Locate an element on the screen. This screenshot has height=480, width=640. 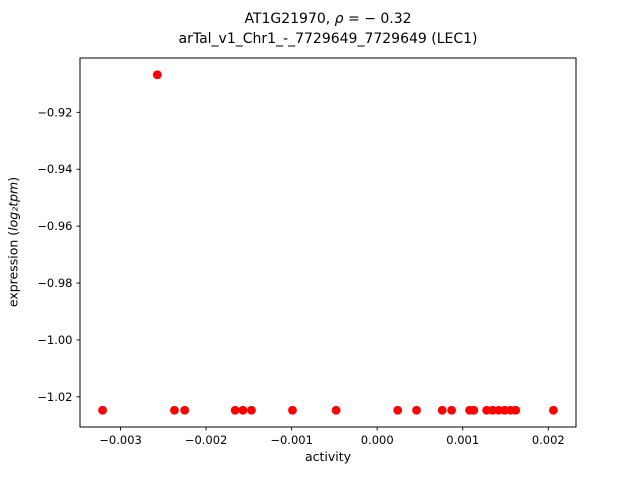
chart-title-gene: AT1G21970, is located at coordinates (289, 19).